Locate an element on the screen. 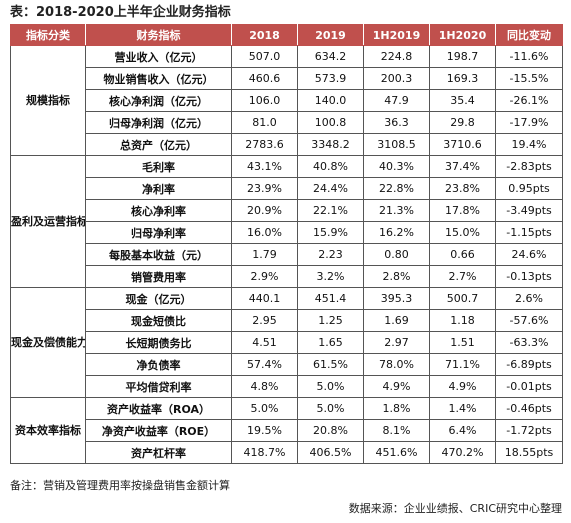  value-cell: 2.6% is located at coordinates (529, 298).